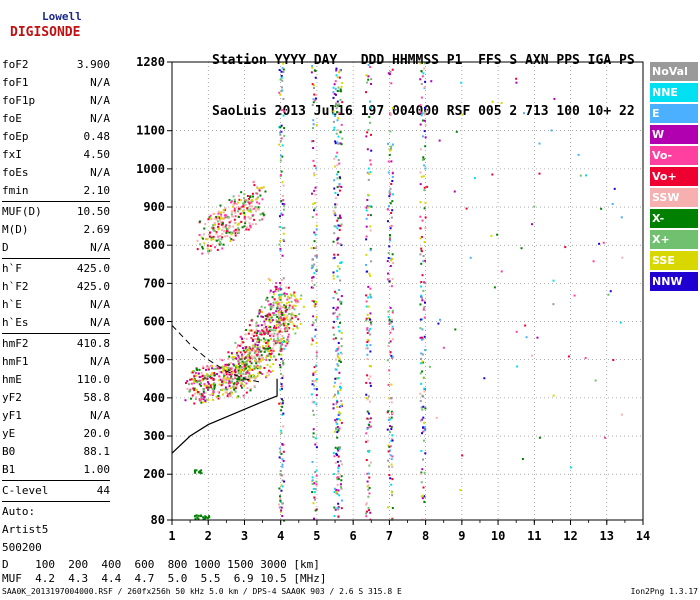  Describe the element at coordinates (56, 434) in the screenshot. I see `param-row: yE 20.0` at that location.